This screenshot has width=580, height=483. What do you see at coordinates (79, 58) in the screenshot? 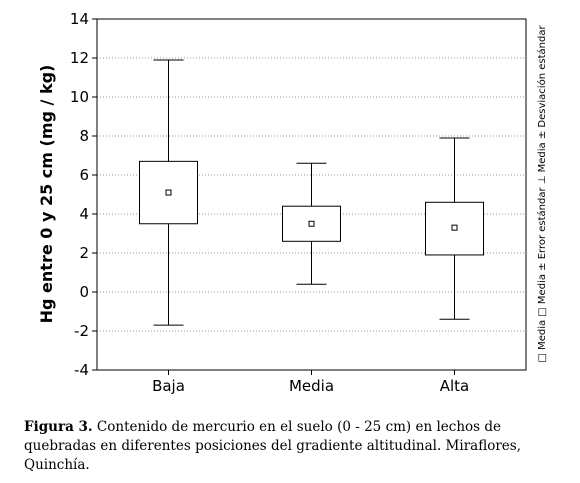
I see `y-tick-label-8: 12` at bounding box center [79, 58].